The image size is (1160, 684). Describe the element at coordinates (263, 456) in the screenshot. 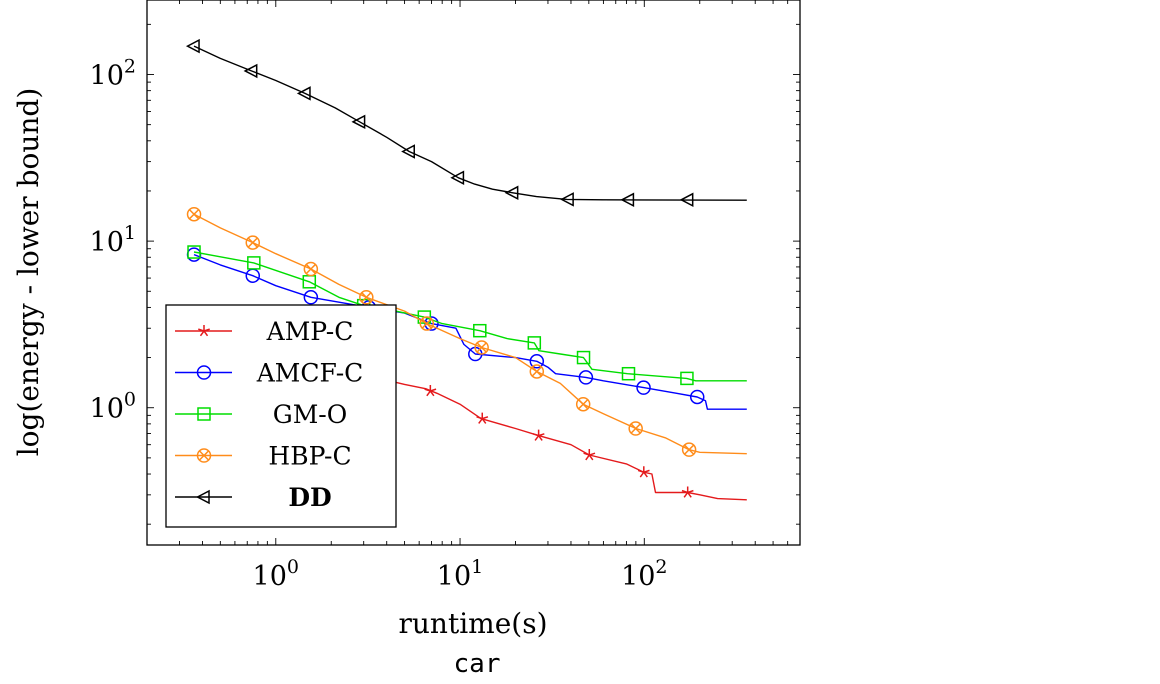

I see `legend-item: HBP-C` at that location.